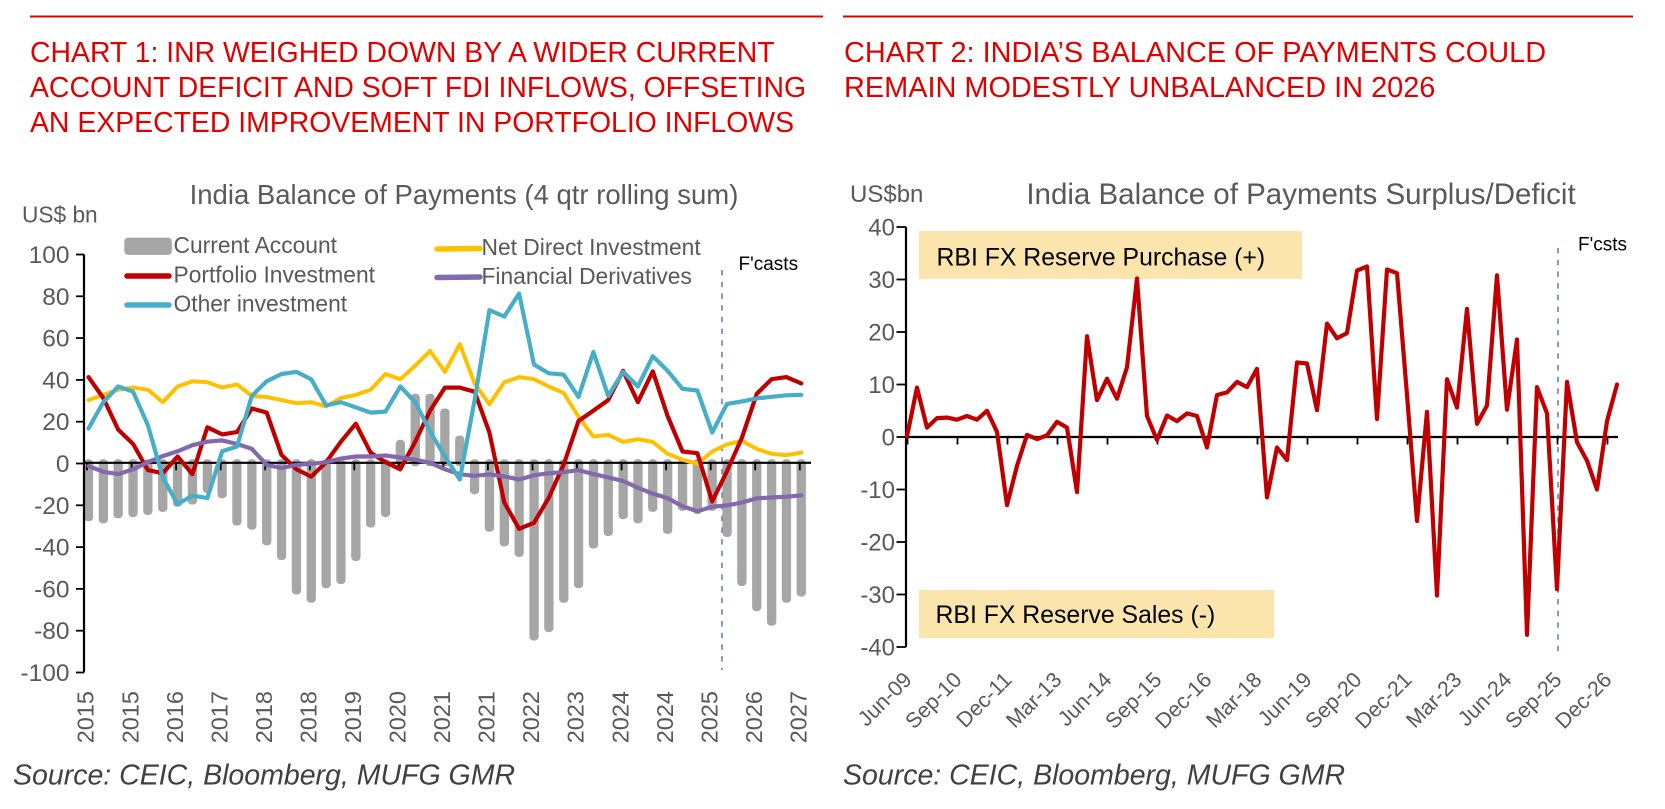  Describe the element at coordinates (1101, 258) in the screenshot. I see `svg-text: RBI FX Reserve Purchase (+)` at that location.